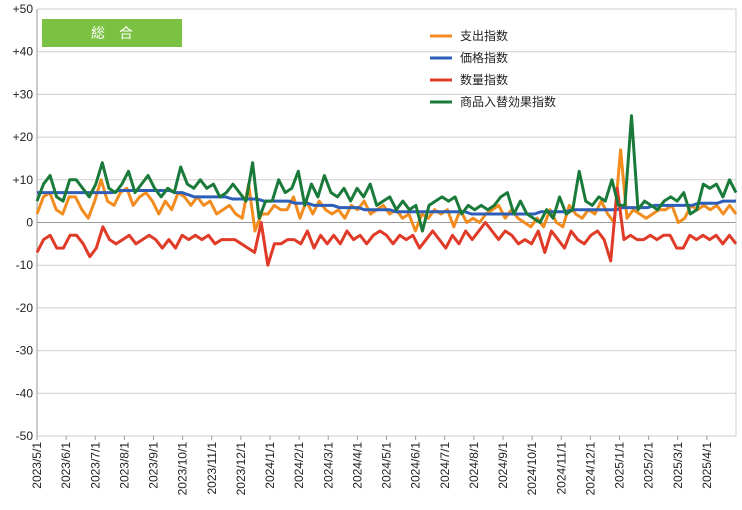  I want to click on chart-title-box: 総 合, so click(112, 33).